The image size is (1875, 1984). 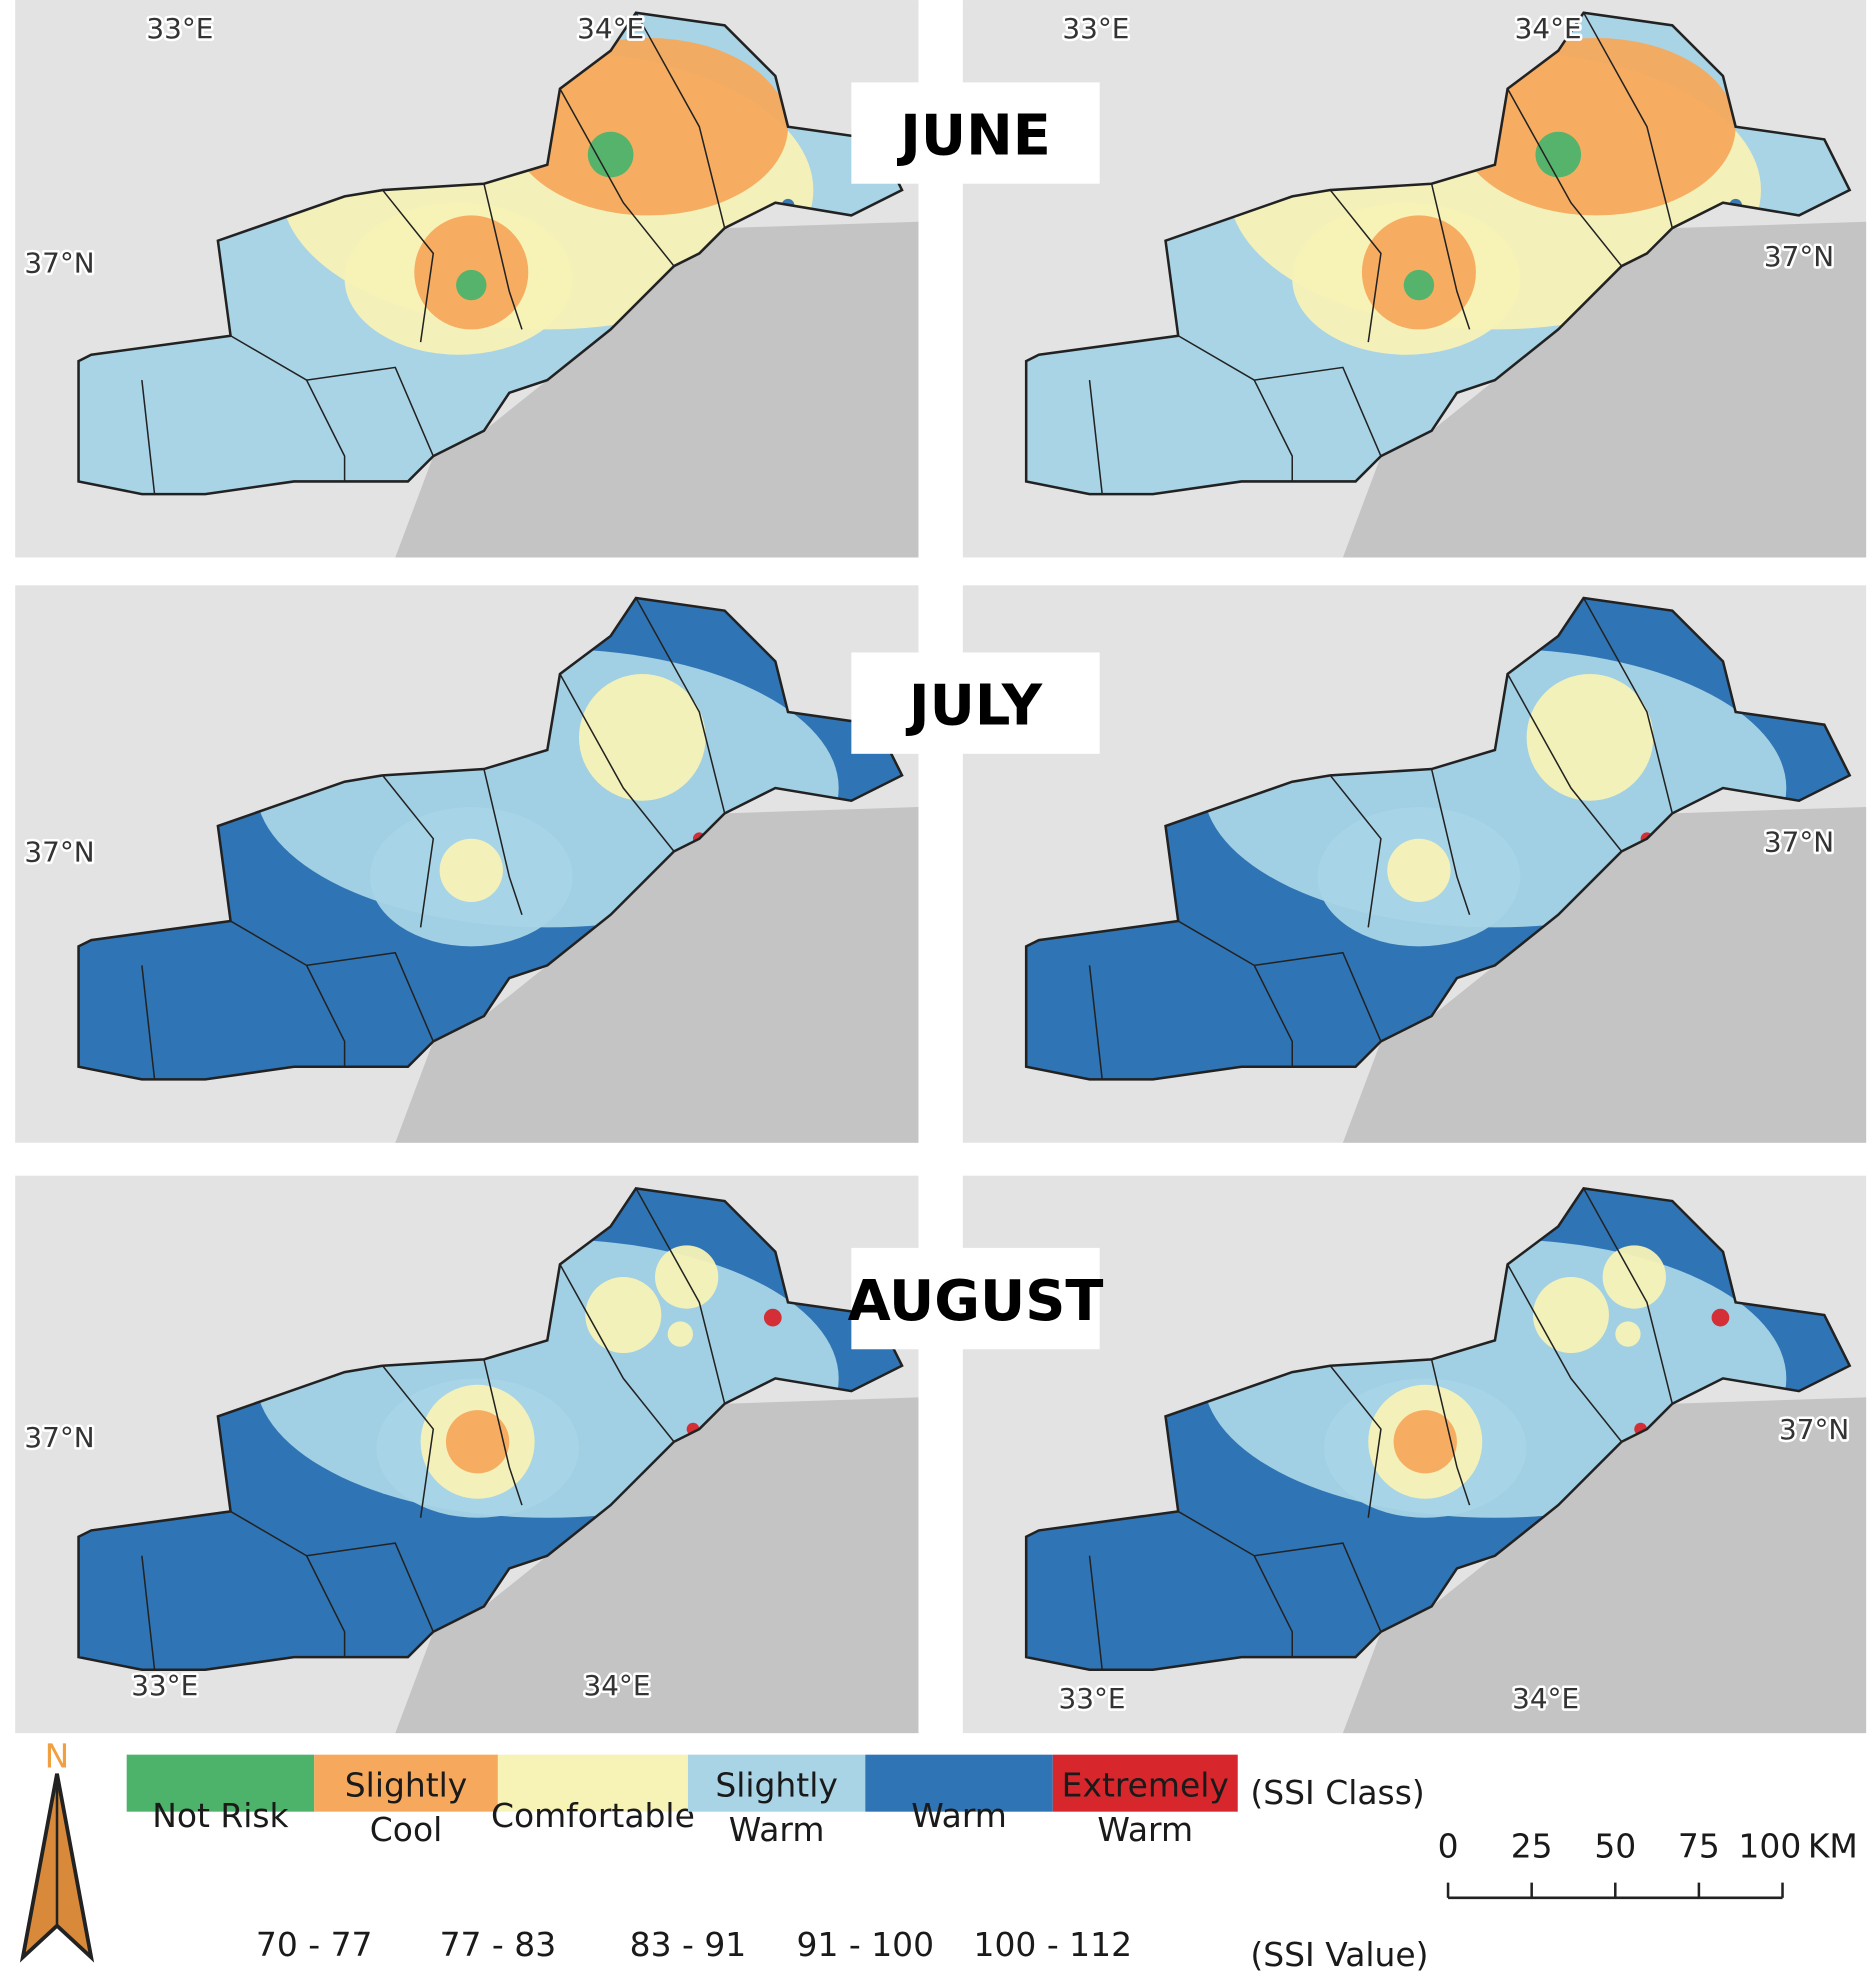 What do you see at coordinates (1615, 1845) in the screenshot?
I see `scale-label: 50` at bounding box center [1615, 1845].